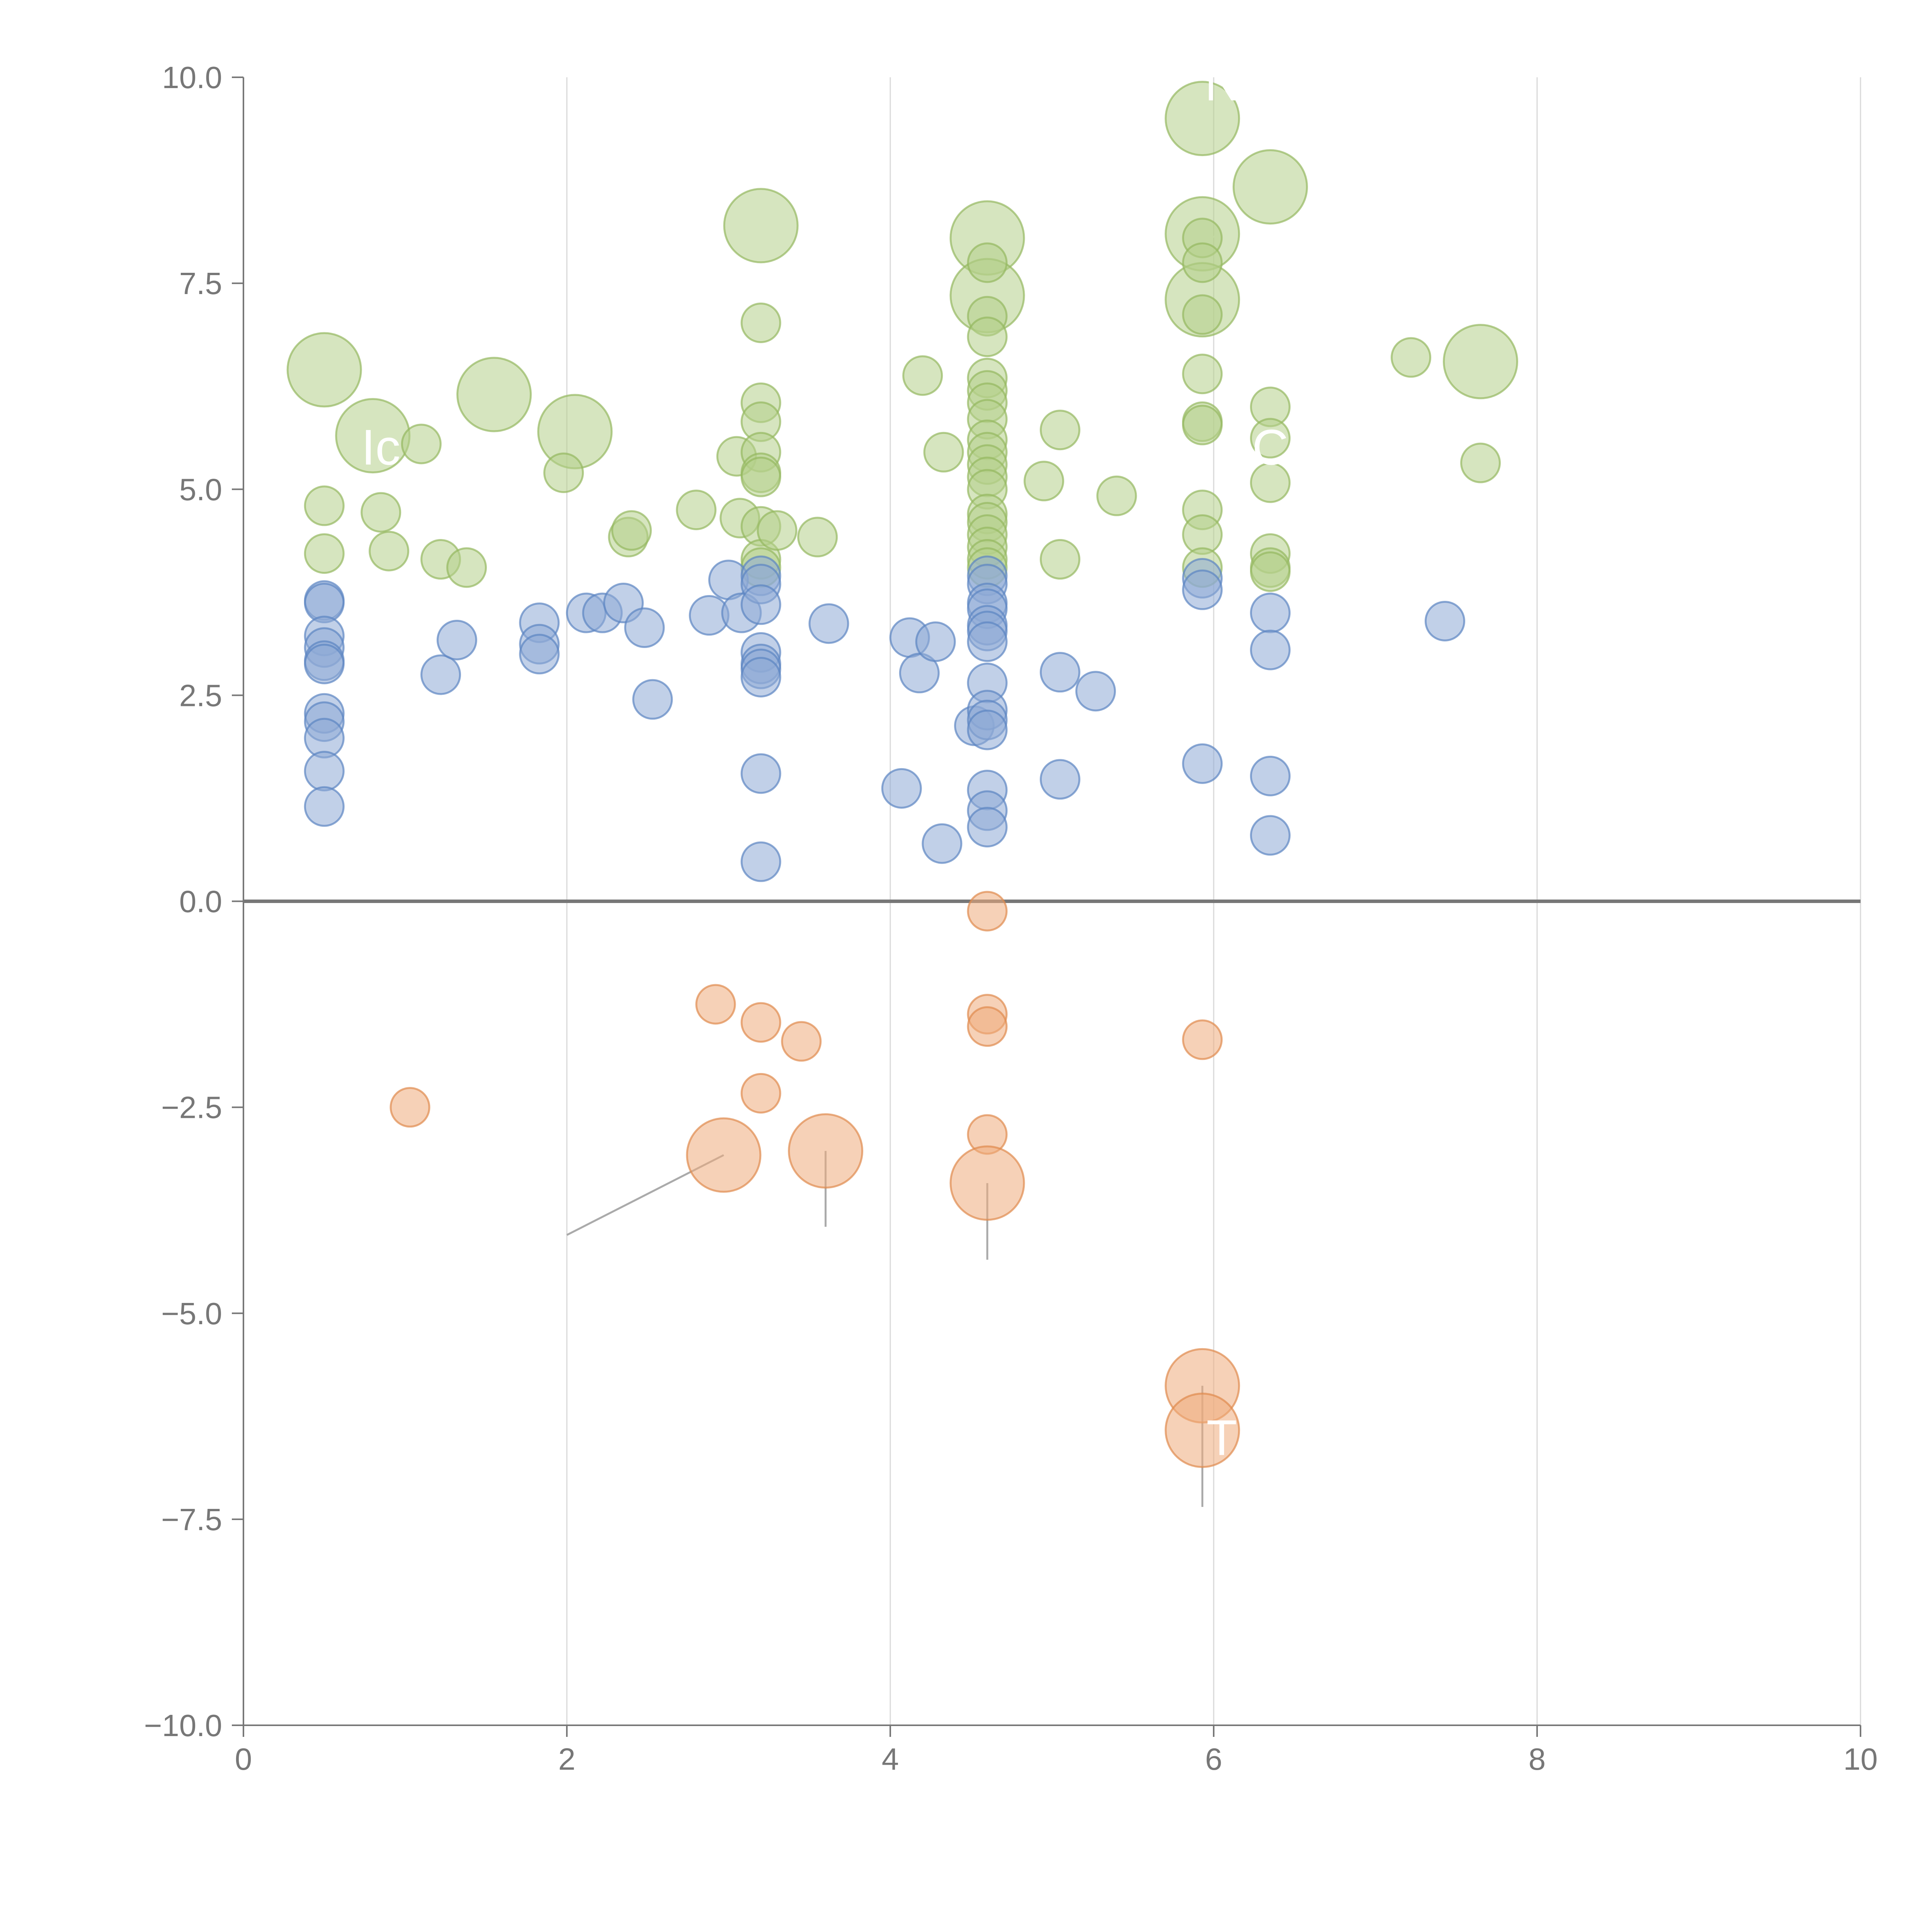 The image size is (1932, 1932). What do you see at coordinates (1538, 1759) in the screenshot?
I see `x-tick-label: 8` at bounding box center [1538, 1759].